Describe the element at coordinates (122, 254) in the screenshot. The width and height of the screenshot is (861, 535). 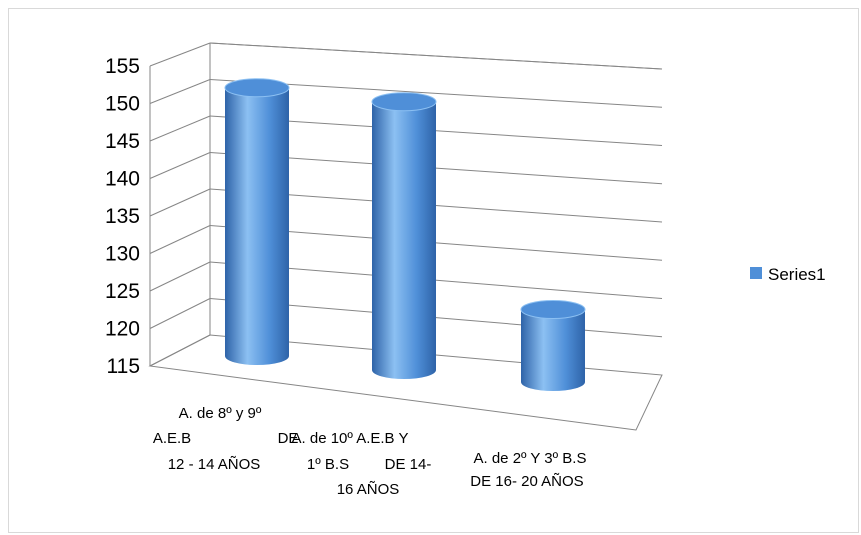
I see `y-tick-label: 130` at that location.